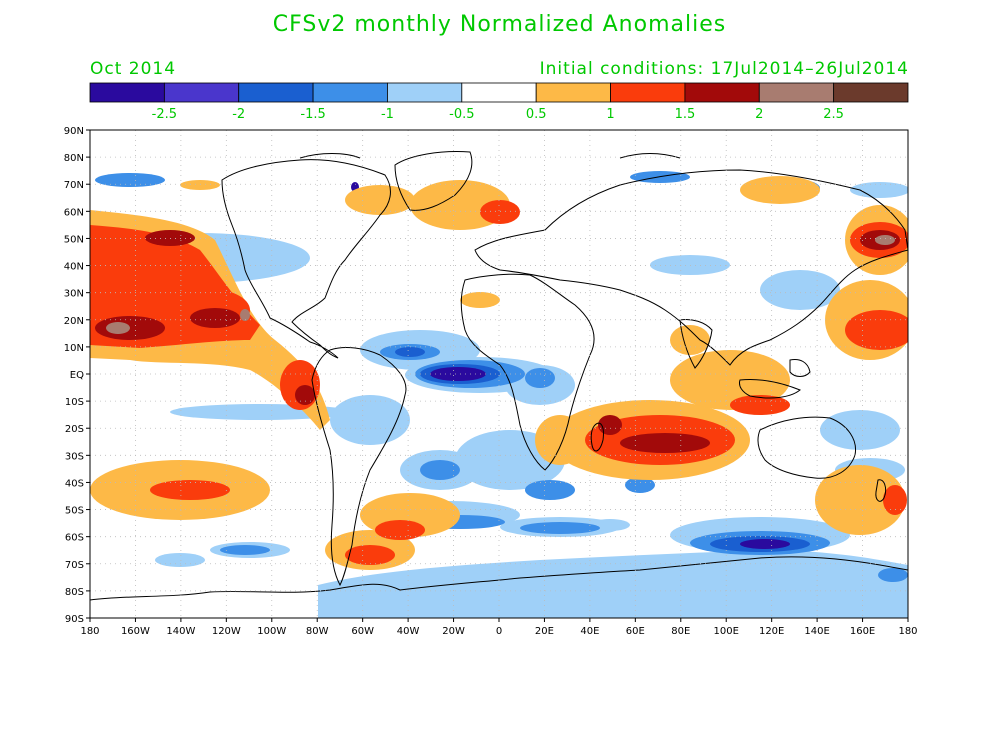 Image resolution: width=999 pixels, height=750 pixels. Describe the element at coordinates (74, 511) in the screenshot. I see `lat-tick-label: 50S` at that location.